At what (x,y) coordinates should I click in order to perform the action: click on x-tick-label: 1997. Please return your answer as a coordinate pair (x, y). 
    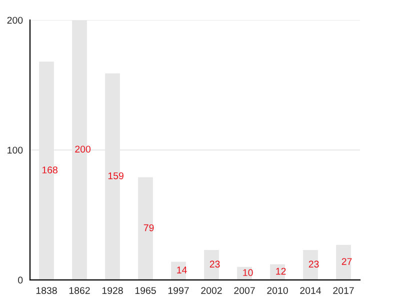
    Looking at the image, I should click on (178, 290).